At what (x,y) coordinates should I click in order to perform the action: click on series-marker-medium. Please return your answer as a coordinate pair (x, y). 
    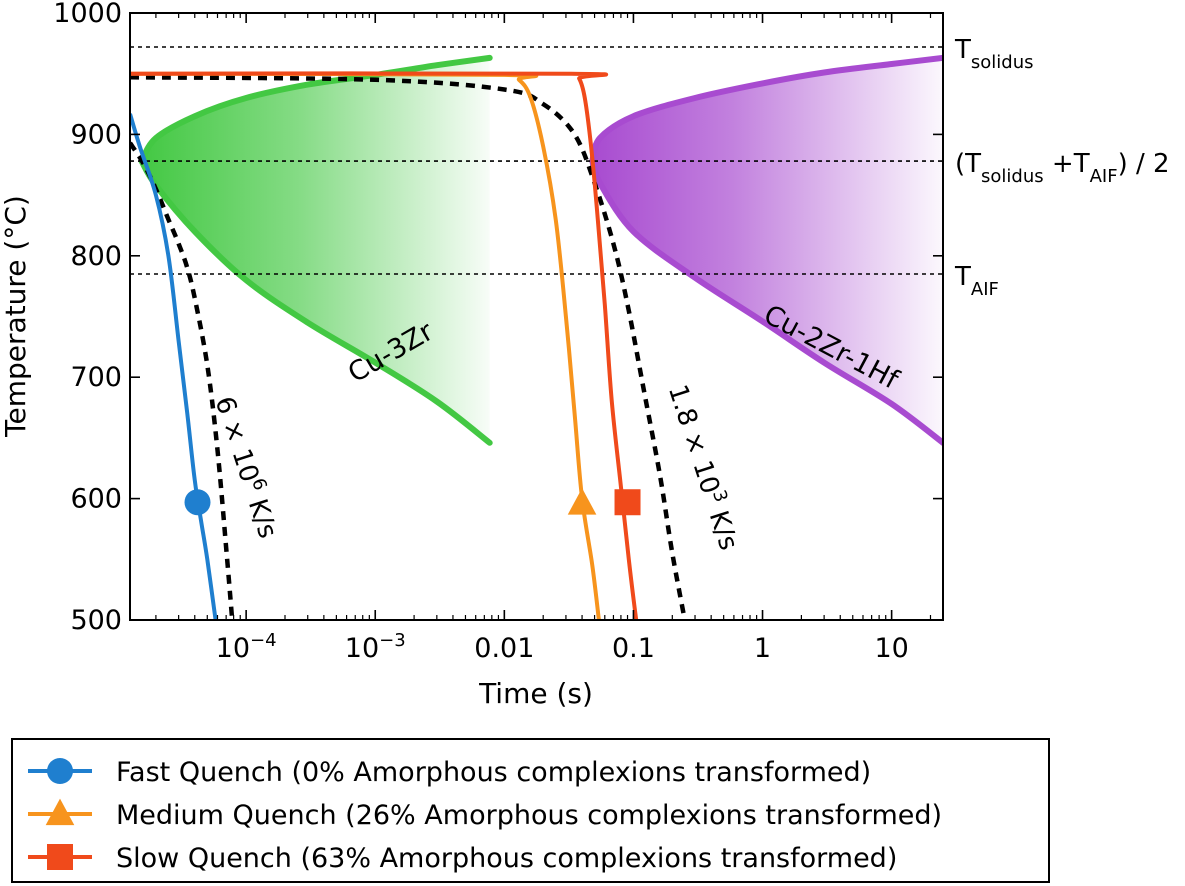
    Looking at the image, I should click on (582, 501).